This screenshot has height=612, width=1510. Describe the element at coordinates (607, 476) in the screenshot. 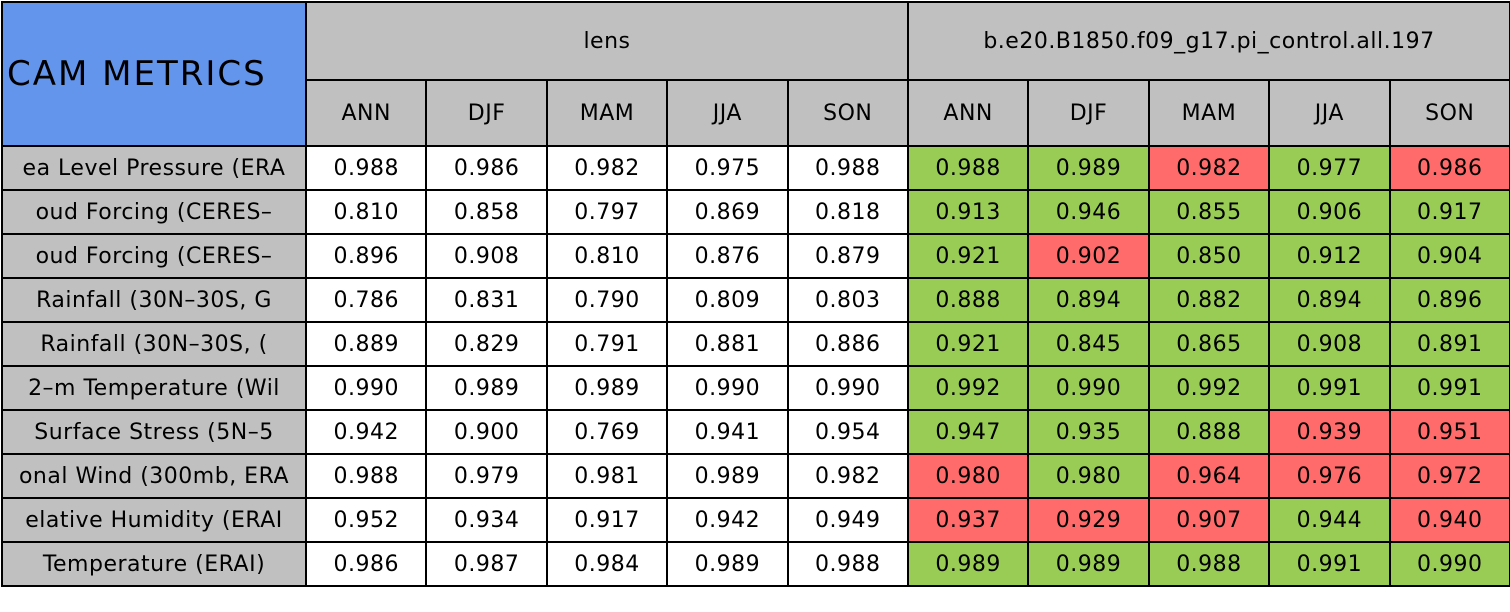

I see `metric-value: 0.981` at that location.